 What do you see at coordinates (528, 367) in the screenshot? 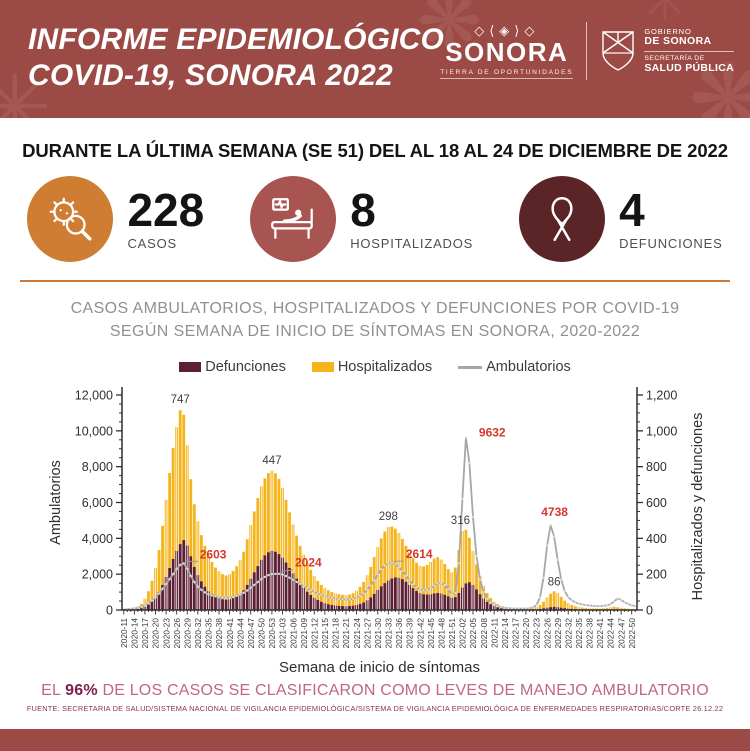
I see `legend-label: Ambulatorios` at bounding box center [528, 367].